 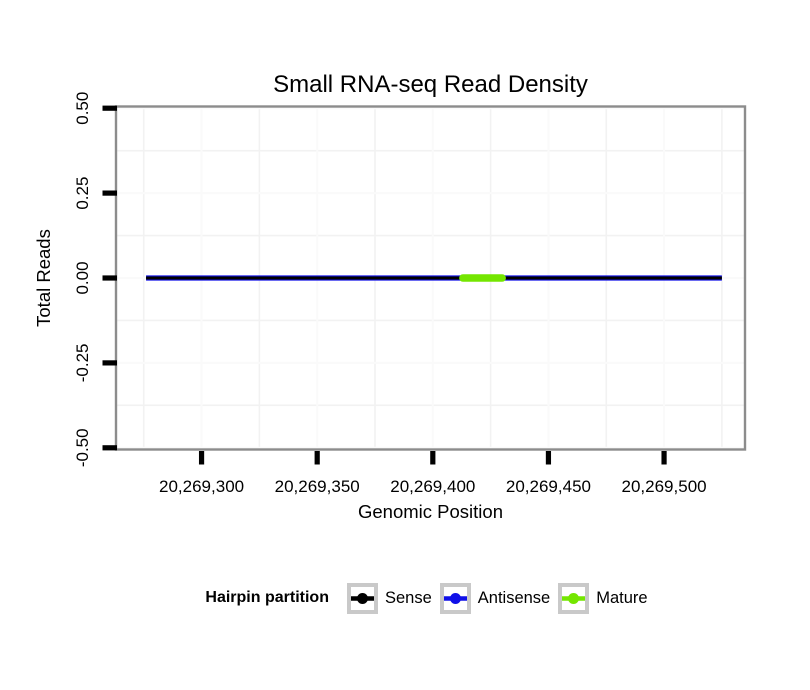 I want to click on y-tick-label: 0.25, so click(x=82, y=193).